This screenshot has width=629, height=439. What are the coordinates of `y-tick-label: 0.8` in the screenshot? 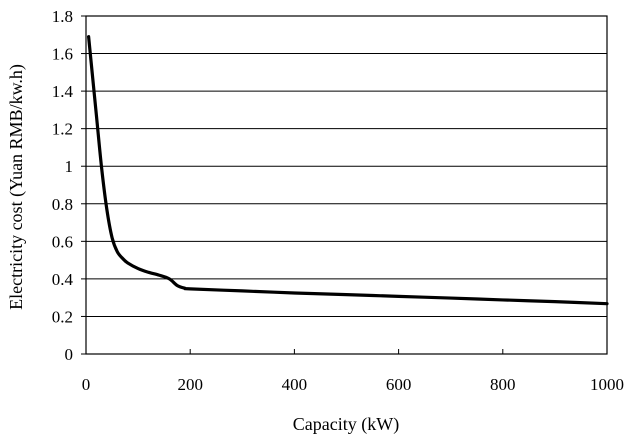 It's located at (62, 204).